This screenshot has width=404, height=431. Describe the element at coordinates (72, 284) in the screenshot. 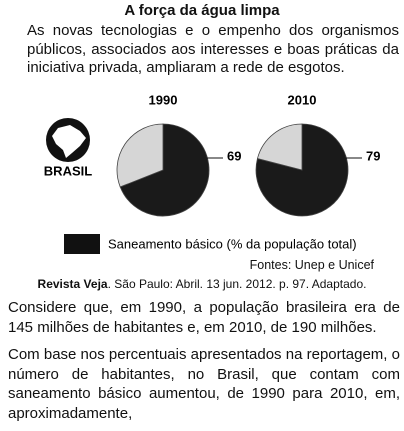

I see `citation-source: Revista Veja` at that location.